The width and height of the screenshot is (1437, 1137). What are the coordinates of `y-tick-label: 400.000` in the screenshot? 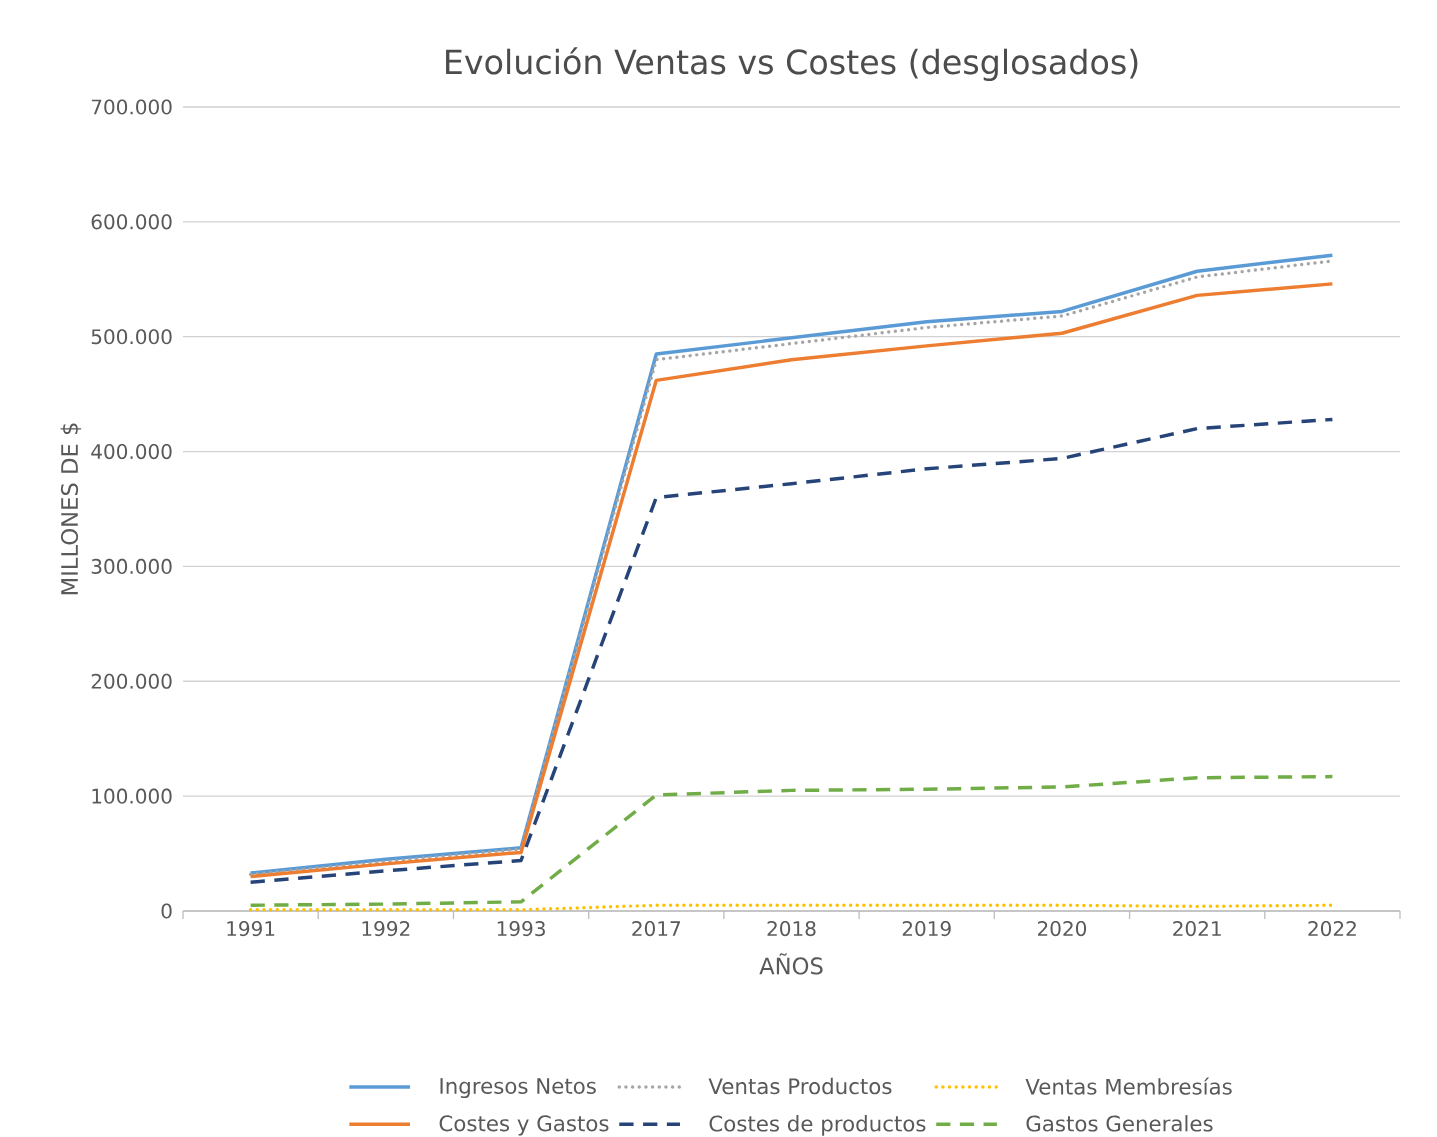 It's located at (131, 451).